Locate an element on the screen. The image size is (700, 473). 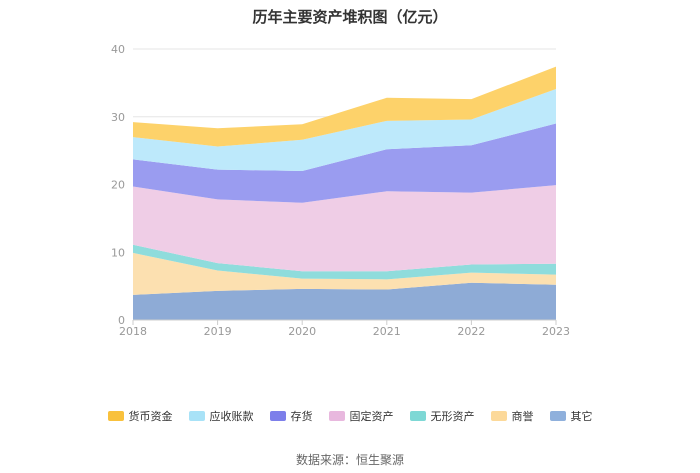
legend-swatch-fixed-assets is located at coordinates (336, 416).